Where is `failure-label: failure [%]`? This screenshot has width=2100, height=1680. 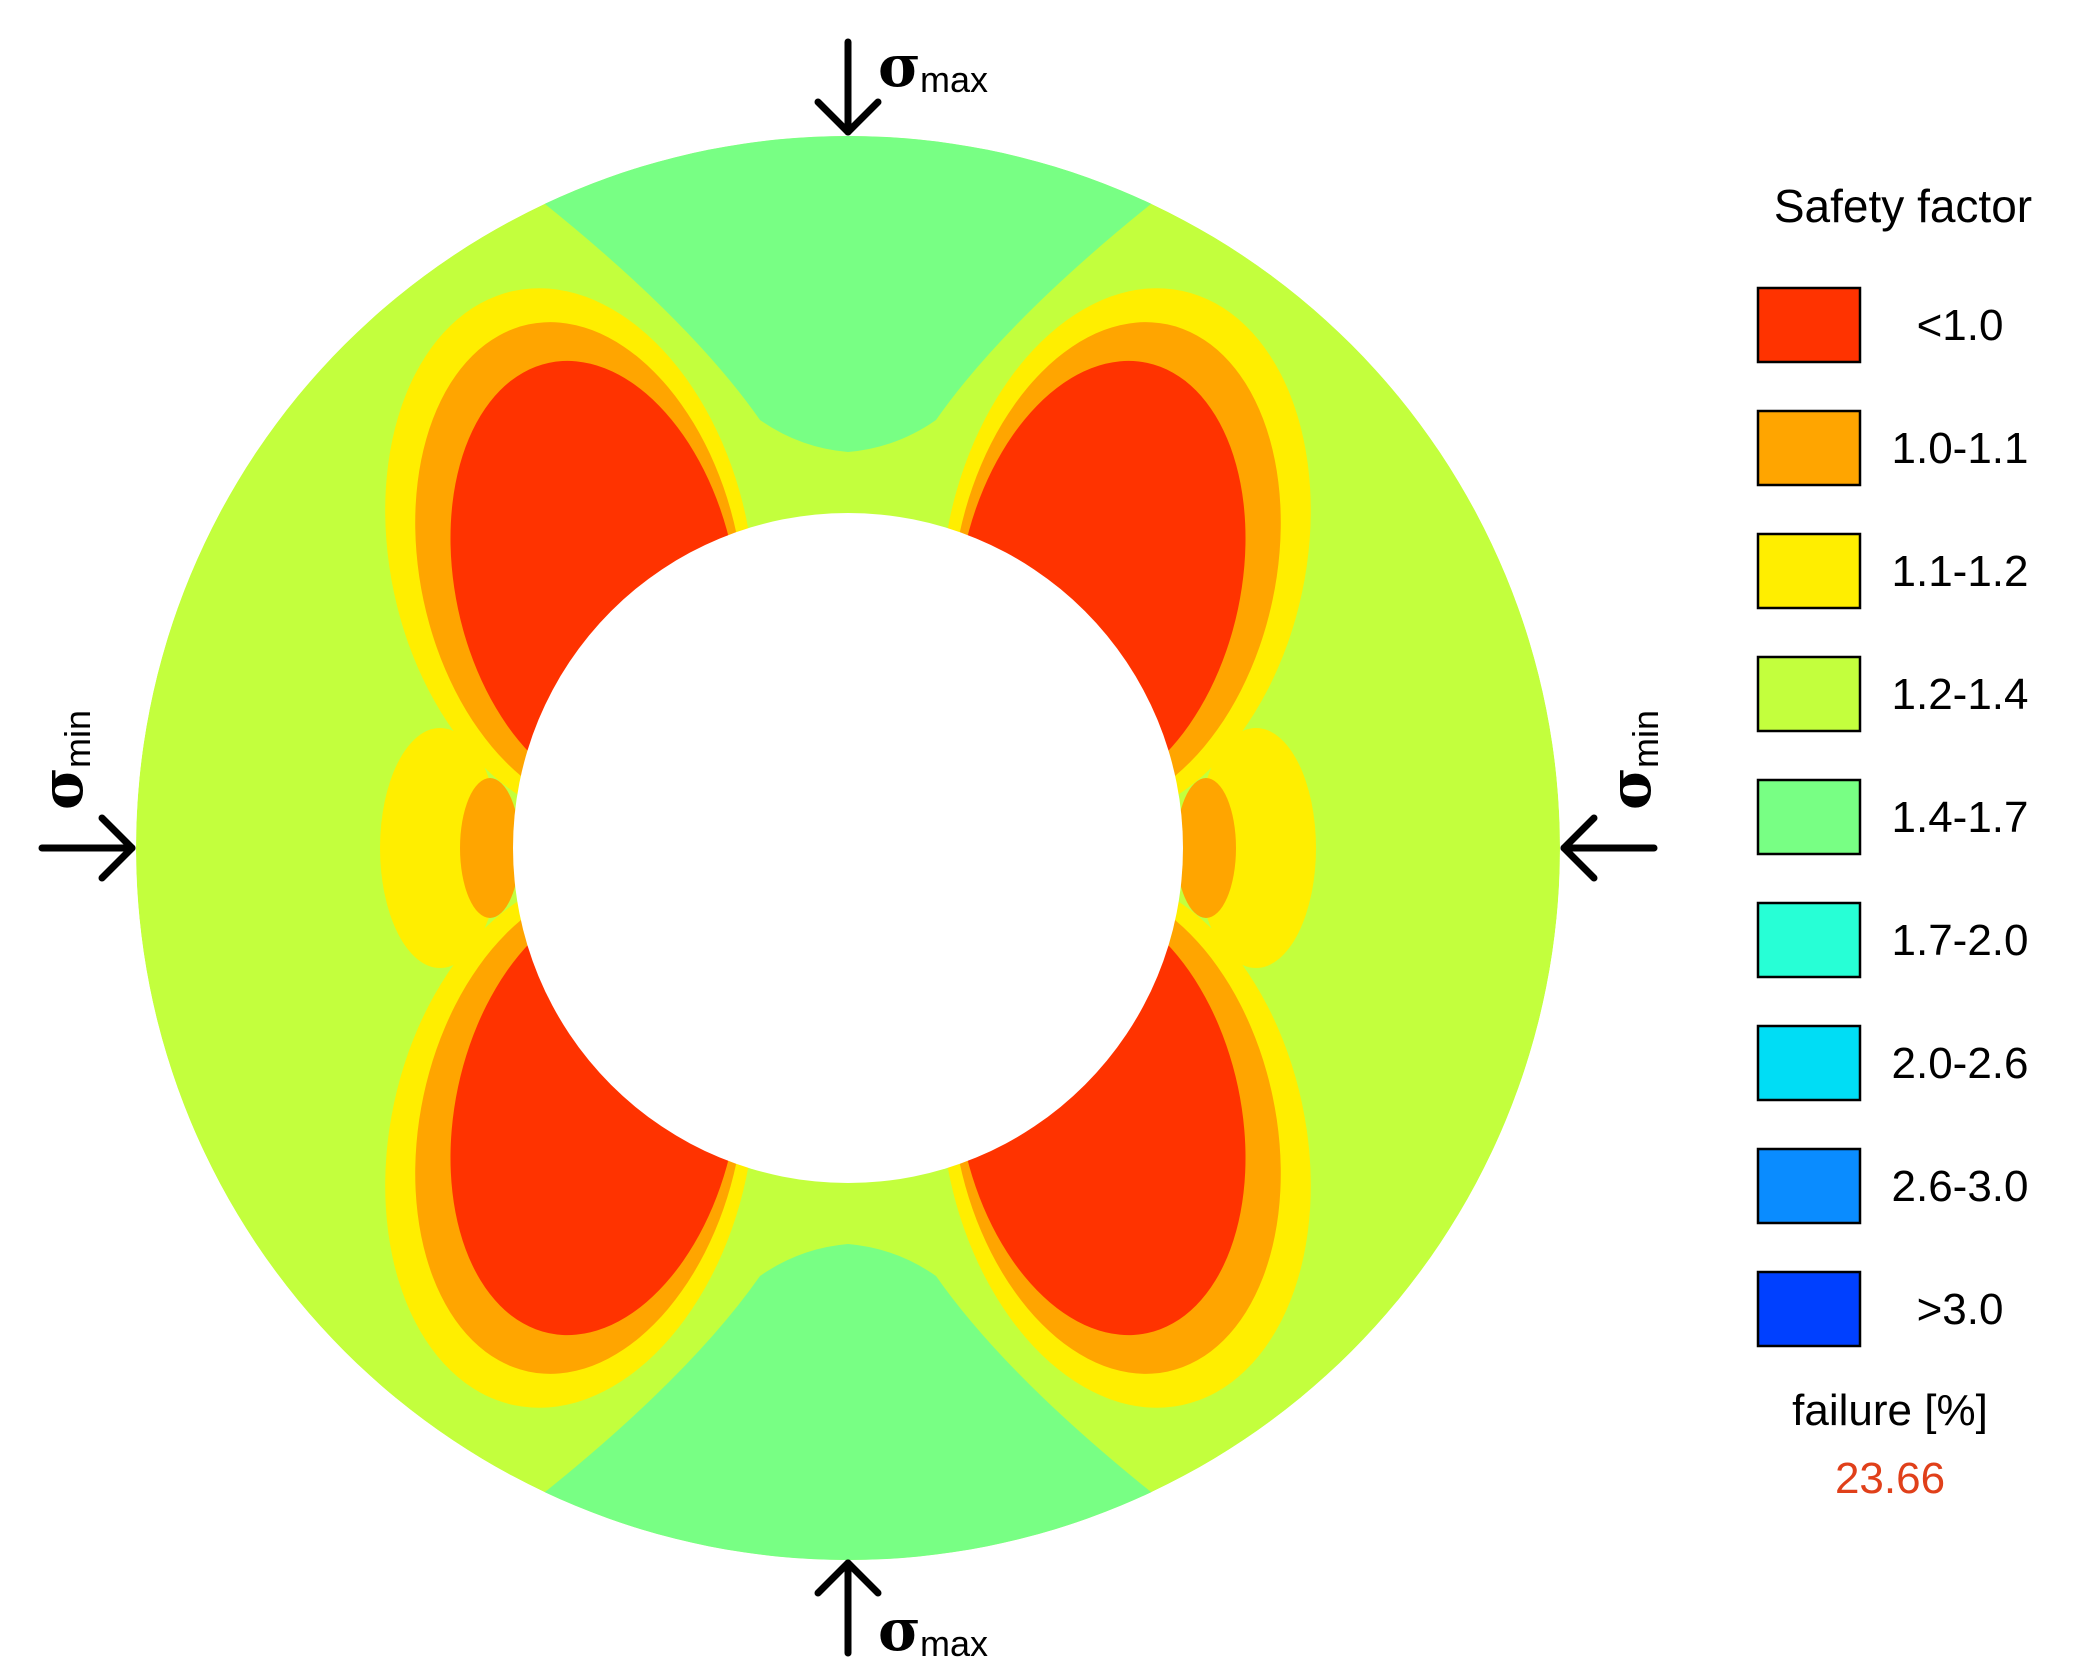
failure-label: failure [%] is located at coordinates (1890, 1410).